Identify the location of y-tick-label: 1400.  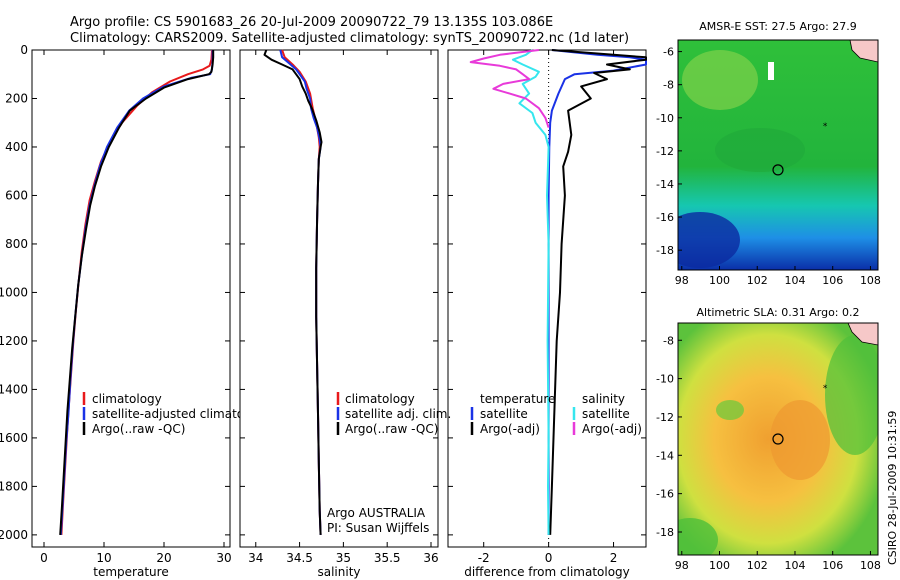
(14, 389).